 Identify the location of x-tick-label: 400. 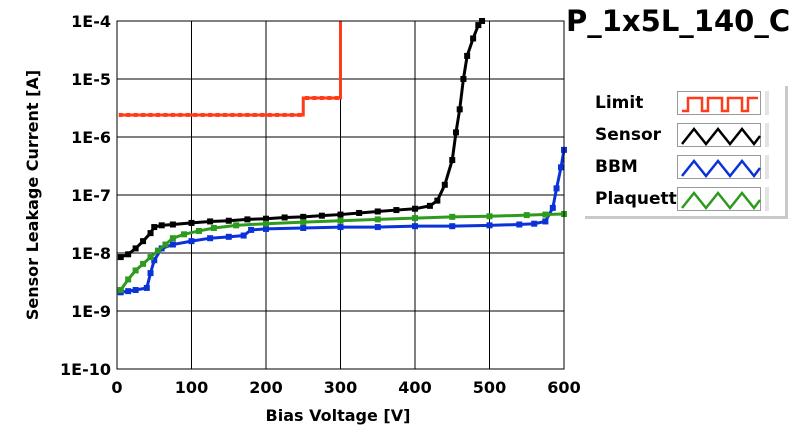
(414, 387).